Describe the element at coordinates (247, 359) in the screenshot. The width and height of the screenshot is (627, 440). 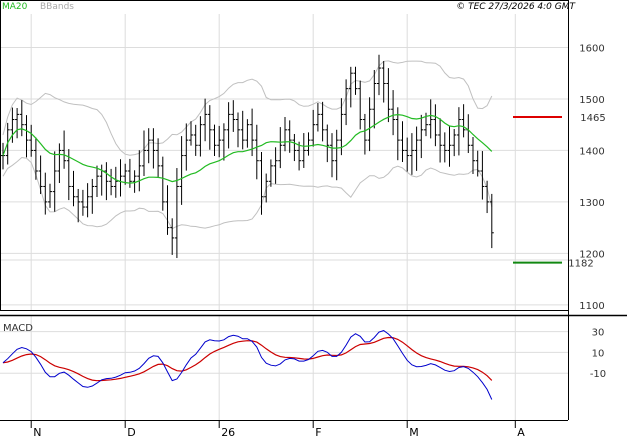
I see `macd-signal-line` at that location.